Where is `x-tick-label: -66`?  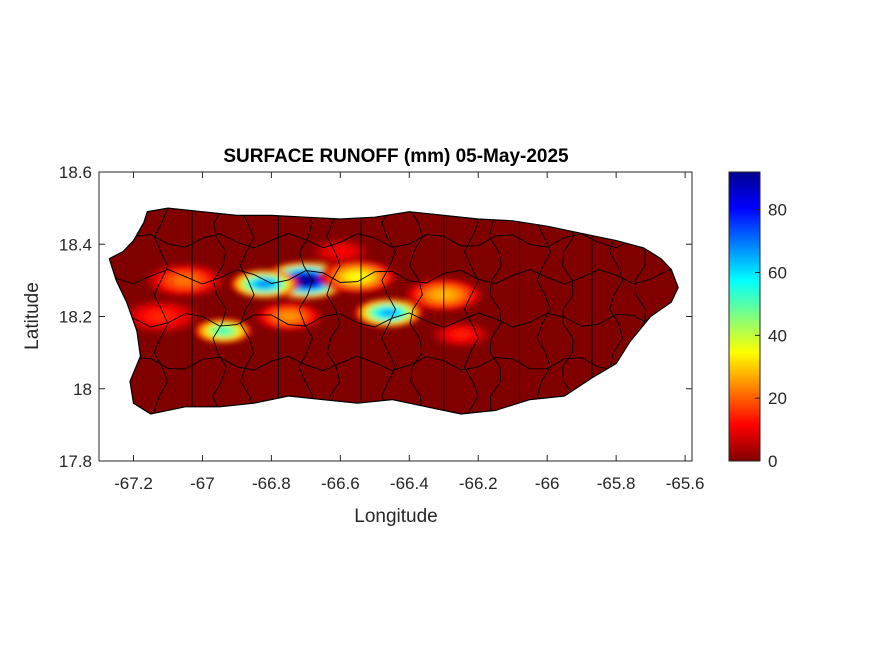 x-tick-label: -66 is located at coordinates (547, 483).